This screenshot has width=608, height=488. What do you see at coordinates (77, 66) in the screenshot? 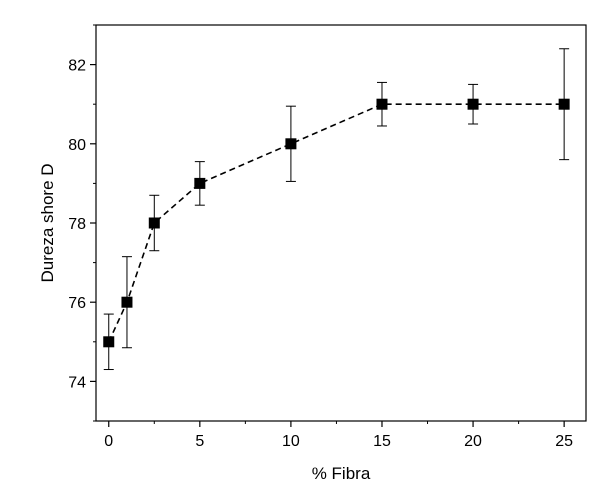
I see `y-tick-label: 82` at bounding box center [77, 66].